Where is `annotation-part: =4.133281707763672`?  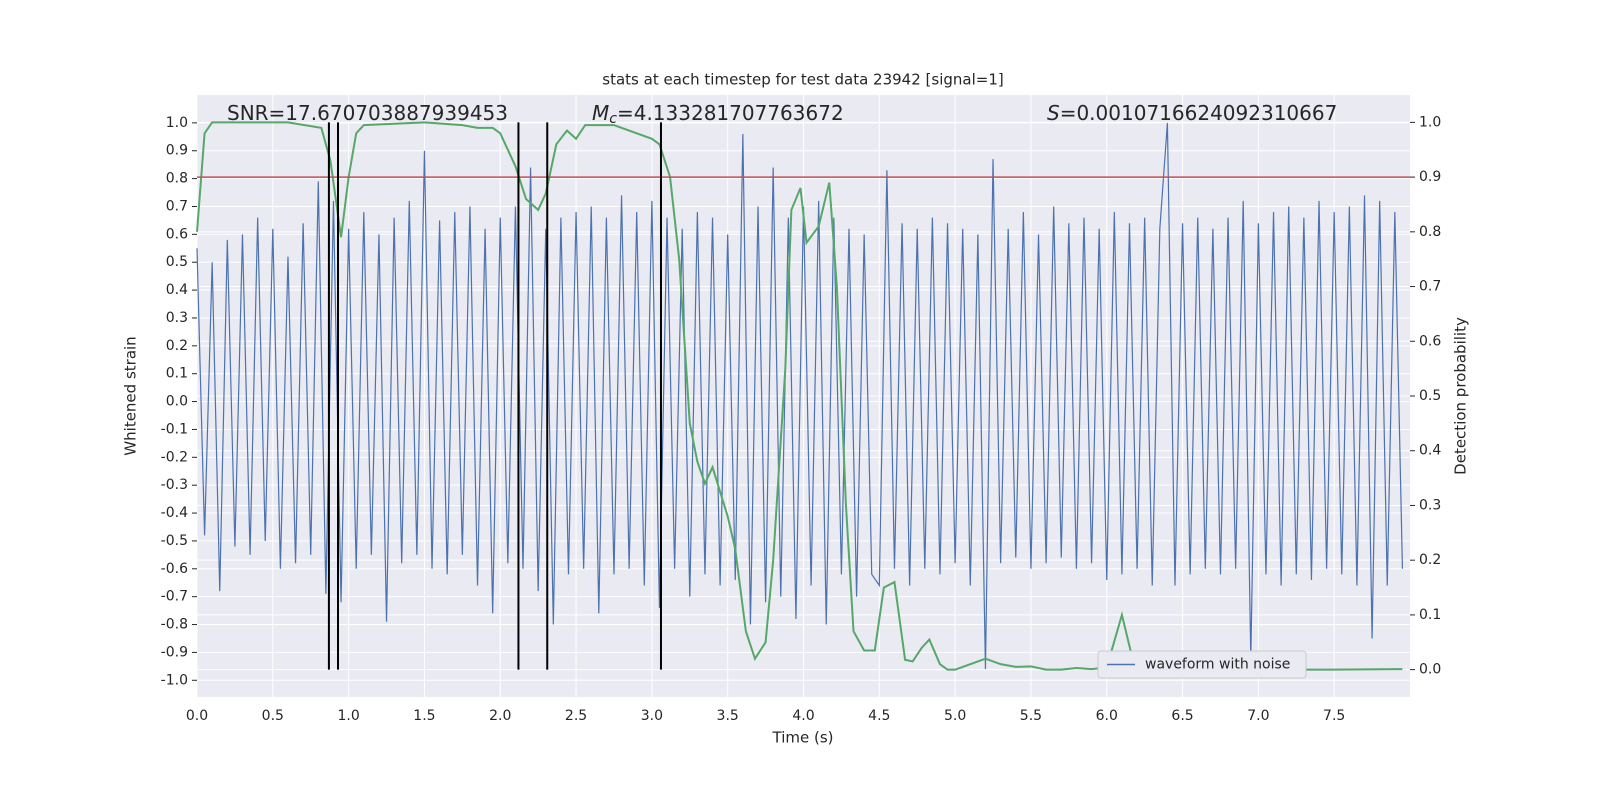
annotation-part: =4.133281707763672 is located at coordinates (730, 113).